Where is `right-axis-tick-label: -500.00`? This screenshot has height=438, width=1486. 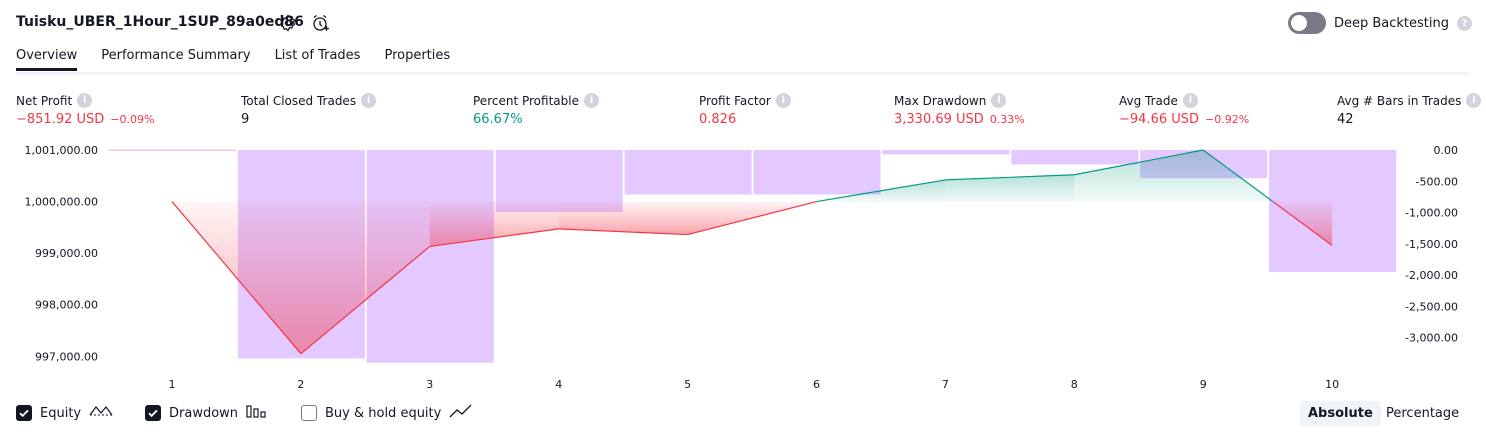
right-axis-tick-label: -500.00 is located at coordinates (1437, 181).